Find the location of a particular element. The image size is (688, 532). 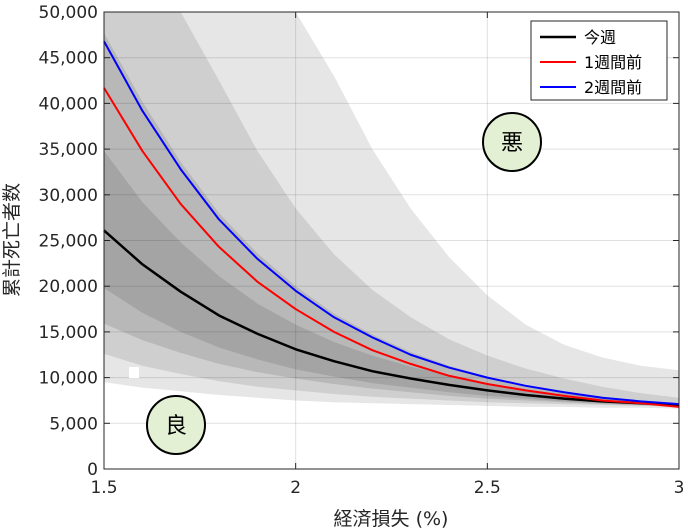

annotation-good-label: 良 is located at coordinates (176, 426).